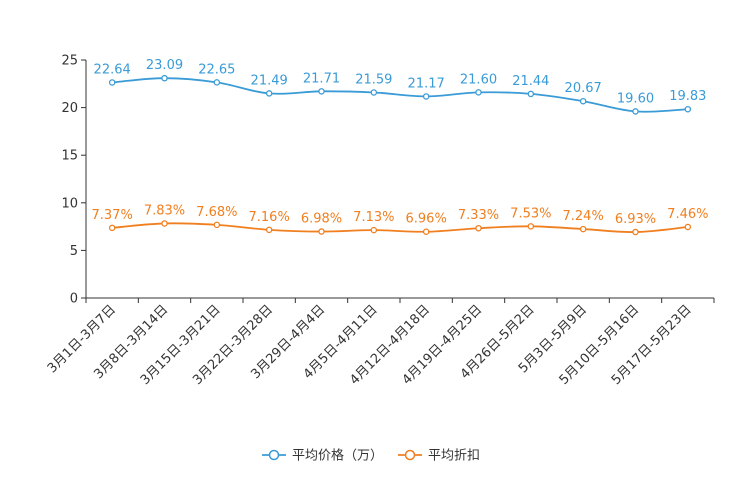 The image size is (744, 496). Describe the element at coordinates (583, 216) in the screenshot. I see `data-label: 7.24%` at that location.